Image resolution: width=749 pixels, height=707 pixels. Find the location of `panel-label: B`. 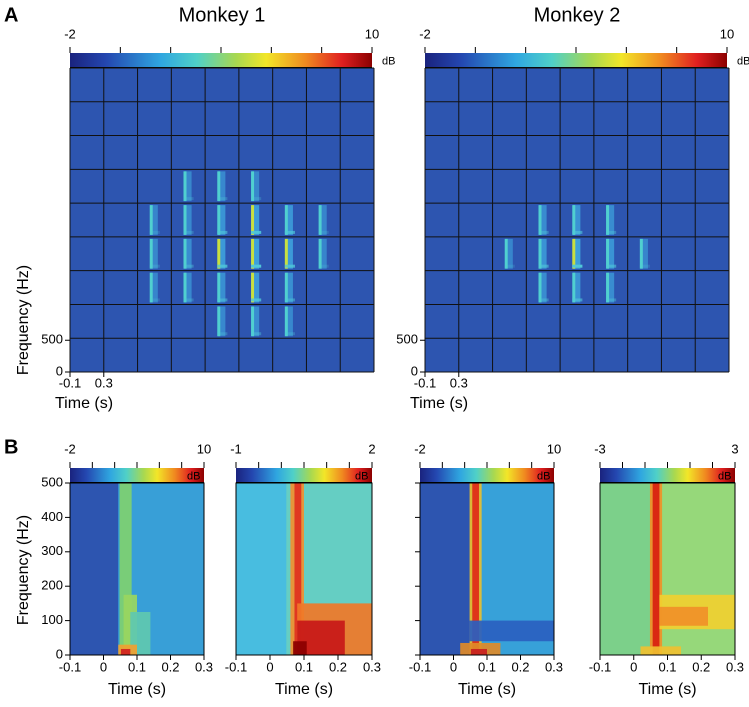

panel-label: B is located at coordinates (11, 447).